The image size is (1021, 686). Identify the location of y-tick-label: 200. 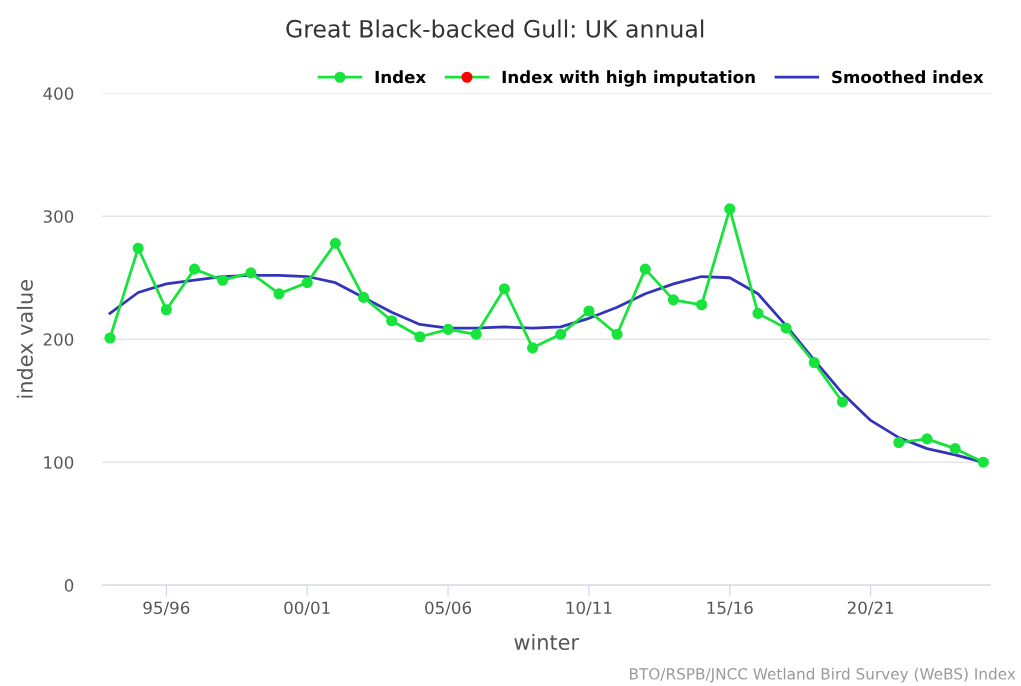
(58, 339).